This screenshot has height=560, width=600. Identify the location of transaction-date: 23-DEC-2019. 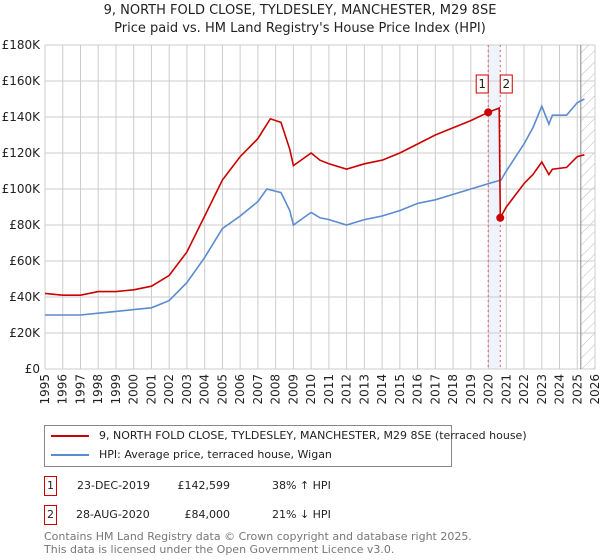
(114, 485).